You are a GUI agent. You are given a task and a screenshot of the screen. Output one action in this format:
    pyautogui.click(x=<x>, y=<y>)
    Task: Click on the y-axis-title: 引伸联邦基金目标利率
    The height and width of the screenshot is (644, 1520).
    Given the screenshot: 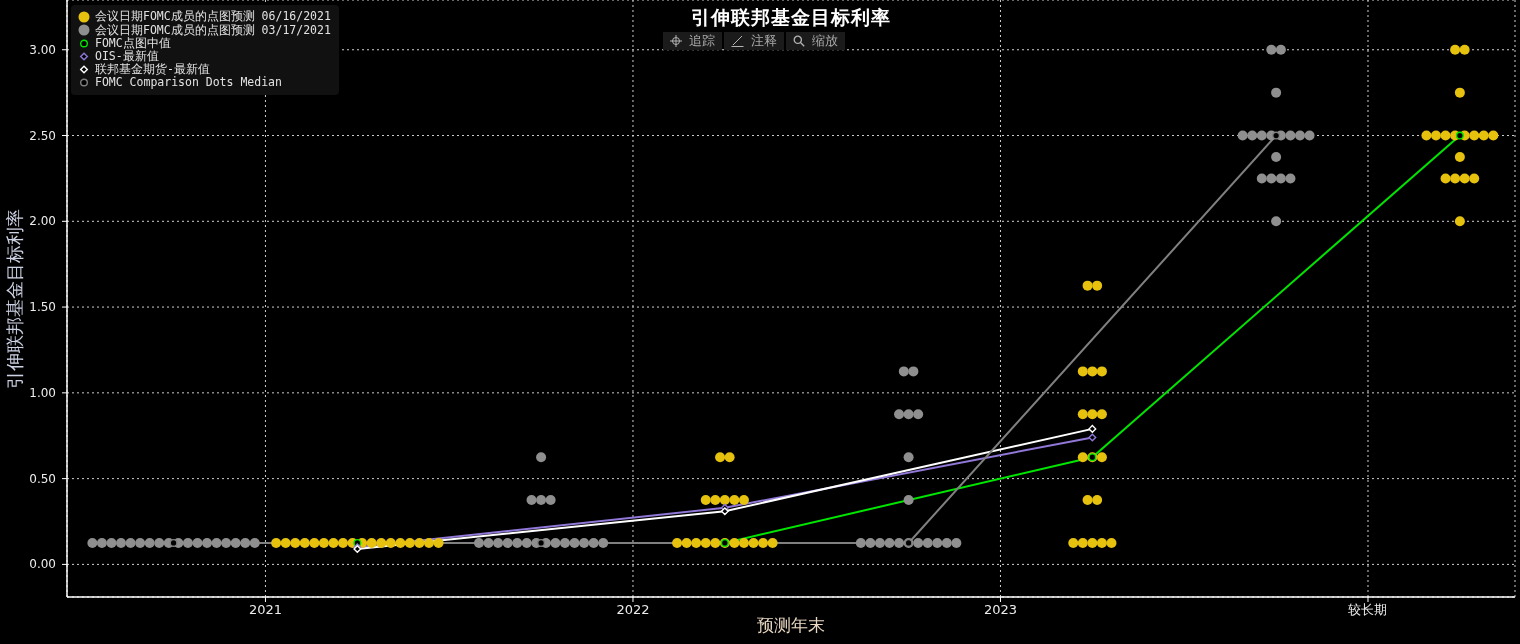 What is the action you would take?
    pyautogui.click(x=14, y=298)
    